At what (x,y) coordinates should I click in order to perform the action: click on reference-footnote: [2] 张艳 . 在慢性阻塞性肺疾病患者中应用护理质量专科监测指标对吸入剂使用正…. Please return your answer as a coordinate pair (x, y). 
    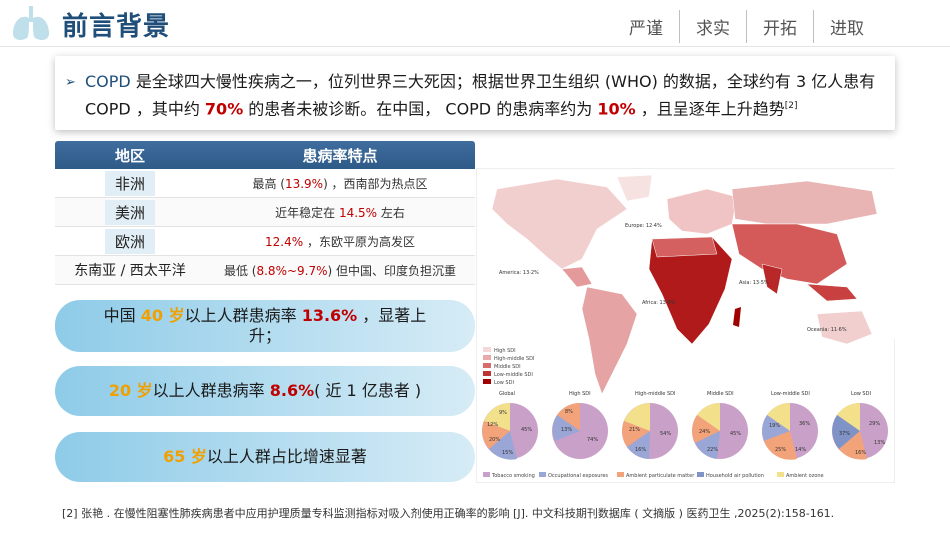
    Looking at the image, I should click on (448, 513).